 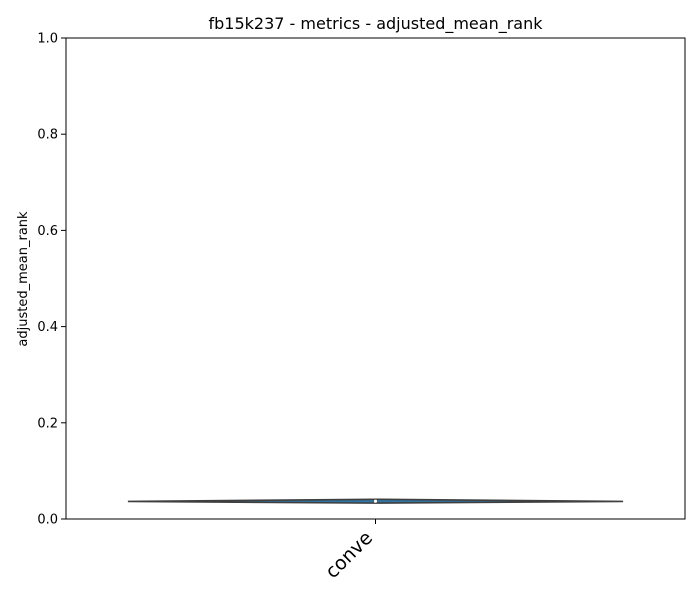 What do you see at coordinates (47, 231) in the screenshot?
I see `y-tick-label: 0.6` at bounding box center [47, 231].